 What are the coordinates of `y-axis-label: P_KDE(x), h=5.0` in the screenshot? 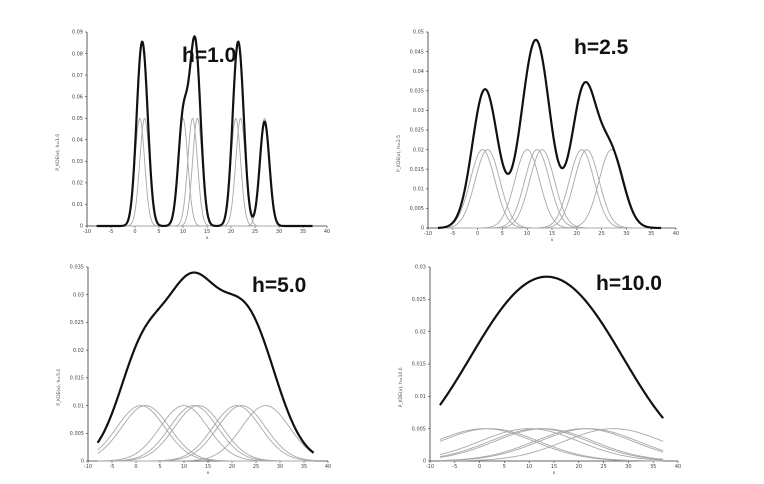 It's located at (59, 387).